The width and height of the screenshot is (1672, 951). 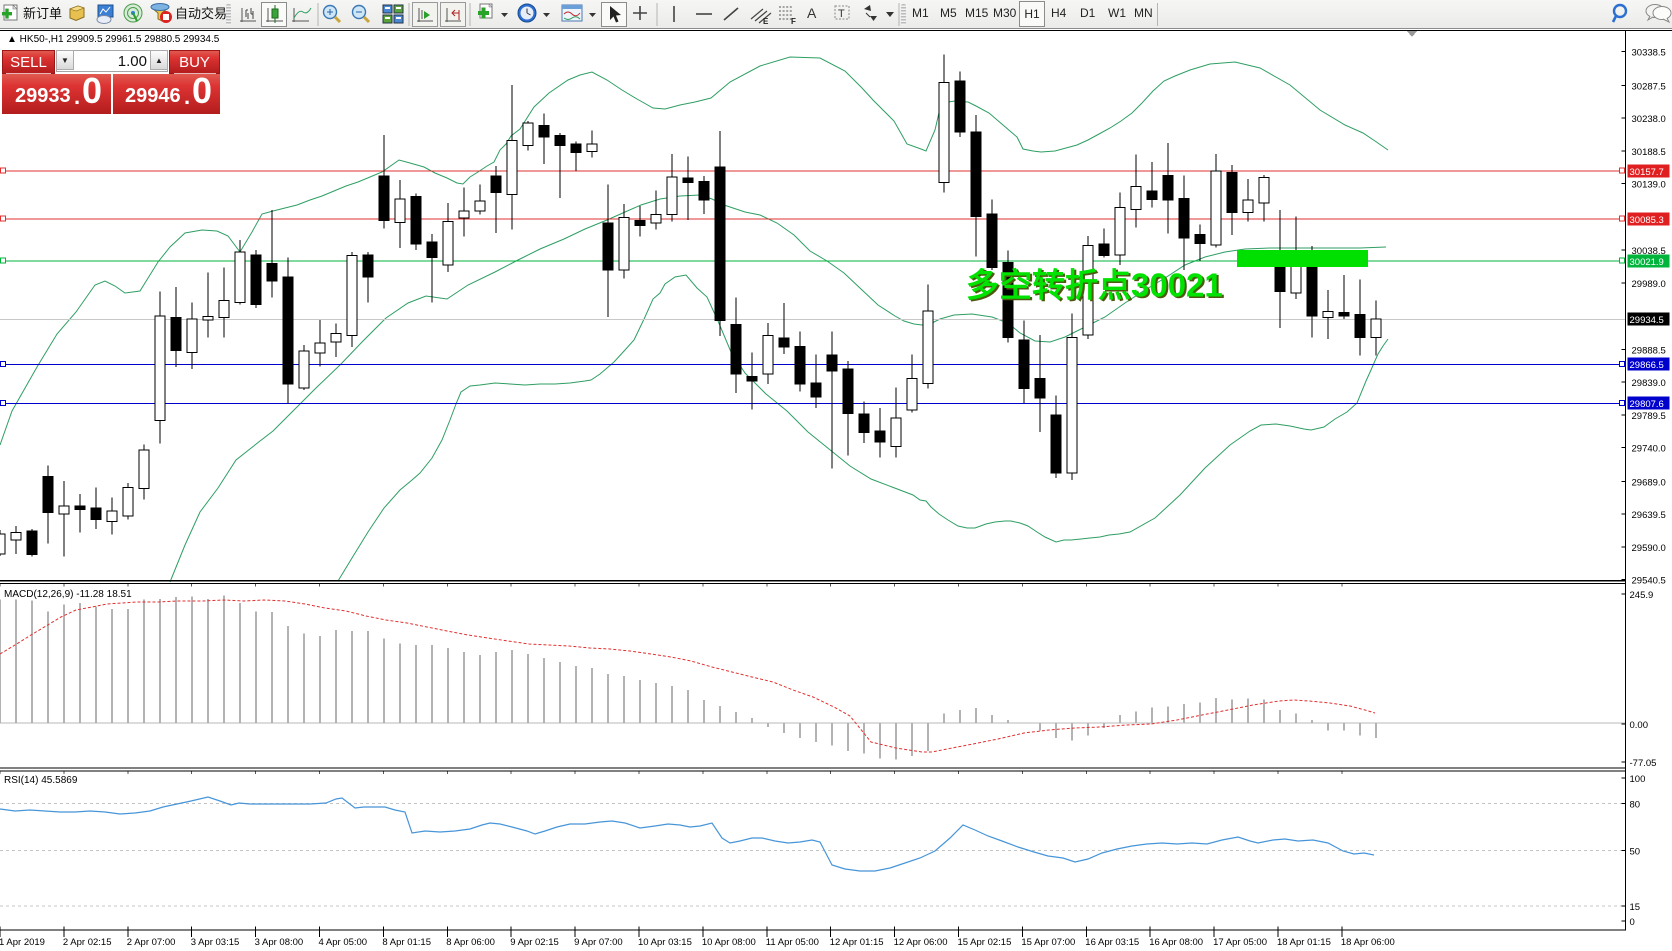 I want to click on svg-text: 9 Apr 02:15, so click(x=534, y=942).